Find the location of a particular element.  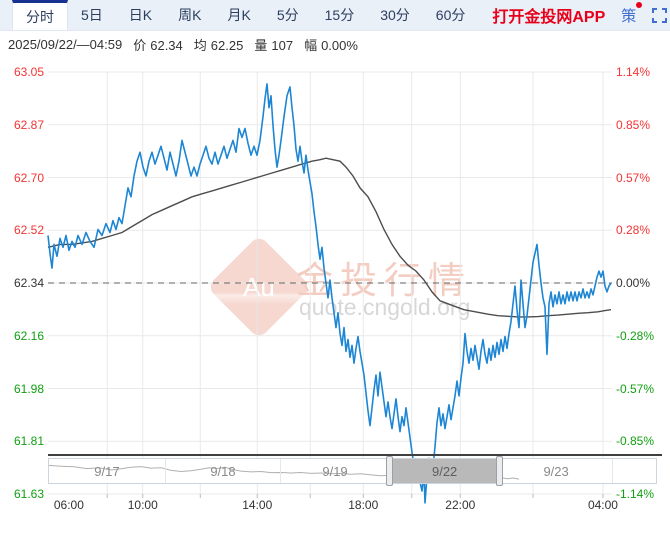

y-axis-percent-label: -0.57% is located at coordinates (635, 388).